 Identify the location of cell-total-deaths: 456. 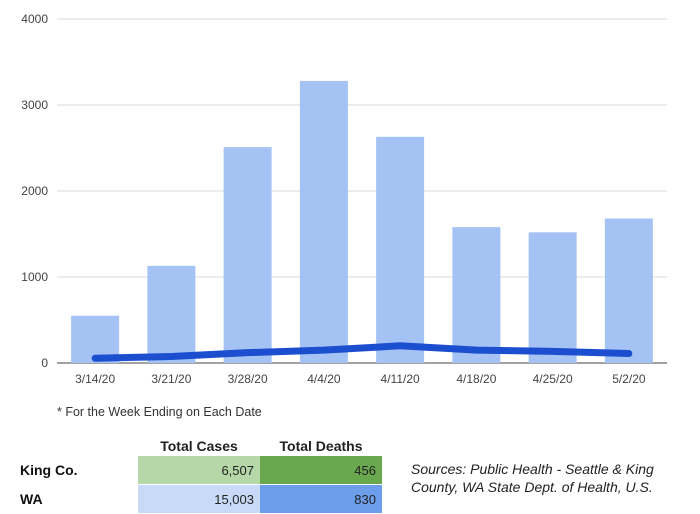
(321, 470).